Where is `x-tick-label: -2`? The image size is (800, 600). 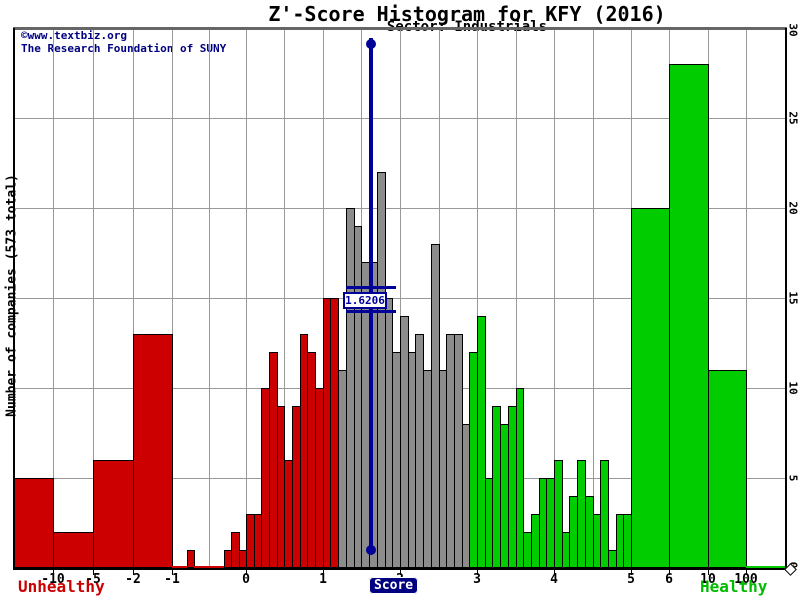
x-tick-label: -2 is located at coordinates (133, 579).